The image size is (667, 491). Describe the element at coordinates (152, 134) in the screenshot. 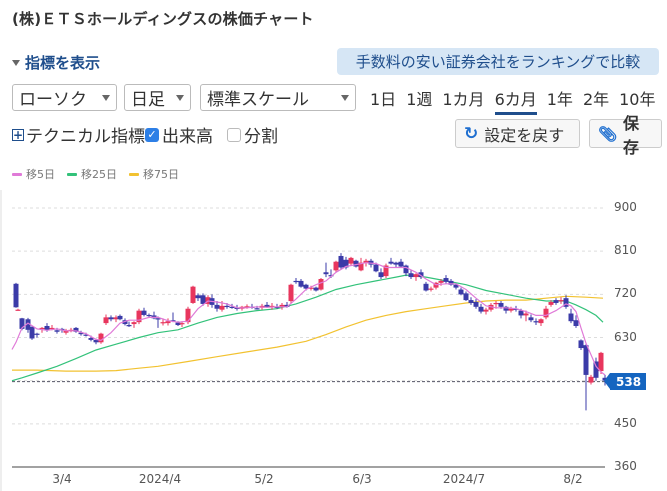

I see `volume-checkbox: ✓` at that location.